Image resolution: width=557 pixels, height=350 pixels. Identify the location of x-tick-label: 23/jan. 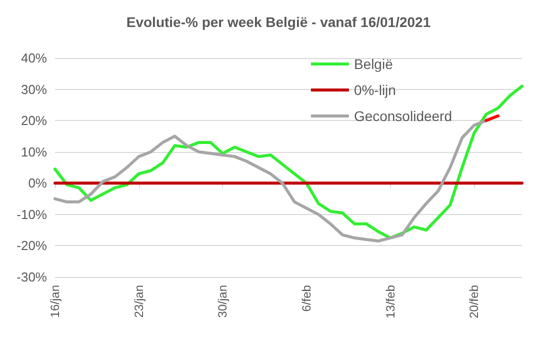
(139, 301).